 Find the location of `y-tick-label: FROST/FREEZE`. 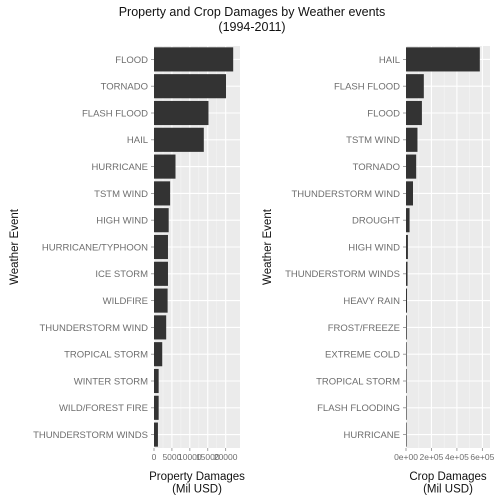

y-tick-label: FROST/FREEZE is located at coordinates (364, 328).